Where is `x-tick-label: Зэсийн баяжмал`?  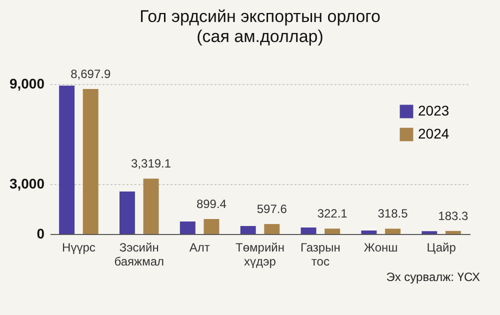 x-tick-label: Зэсийн баяжмал is located at coordinates (139, 254).